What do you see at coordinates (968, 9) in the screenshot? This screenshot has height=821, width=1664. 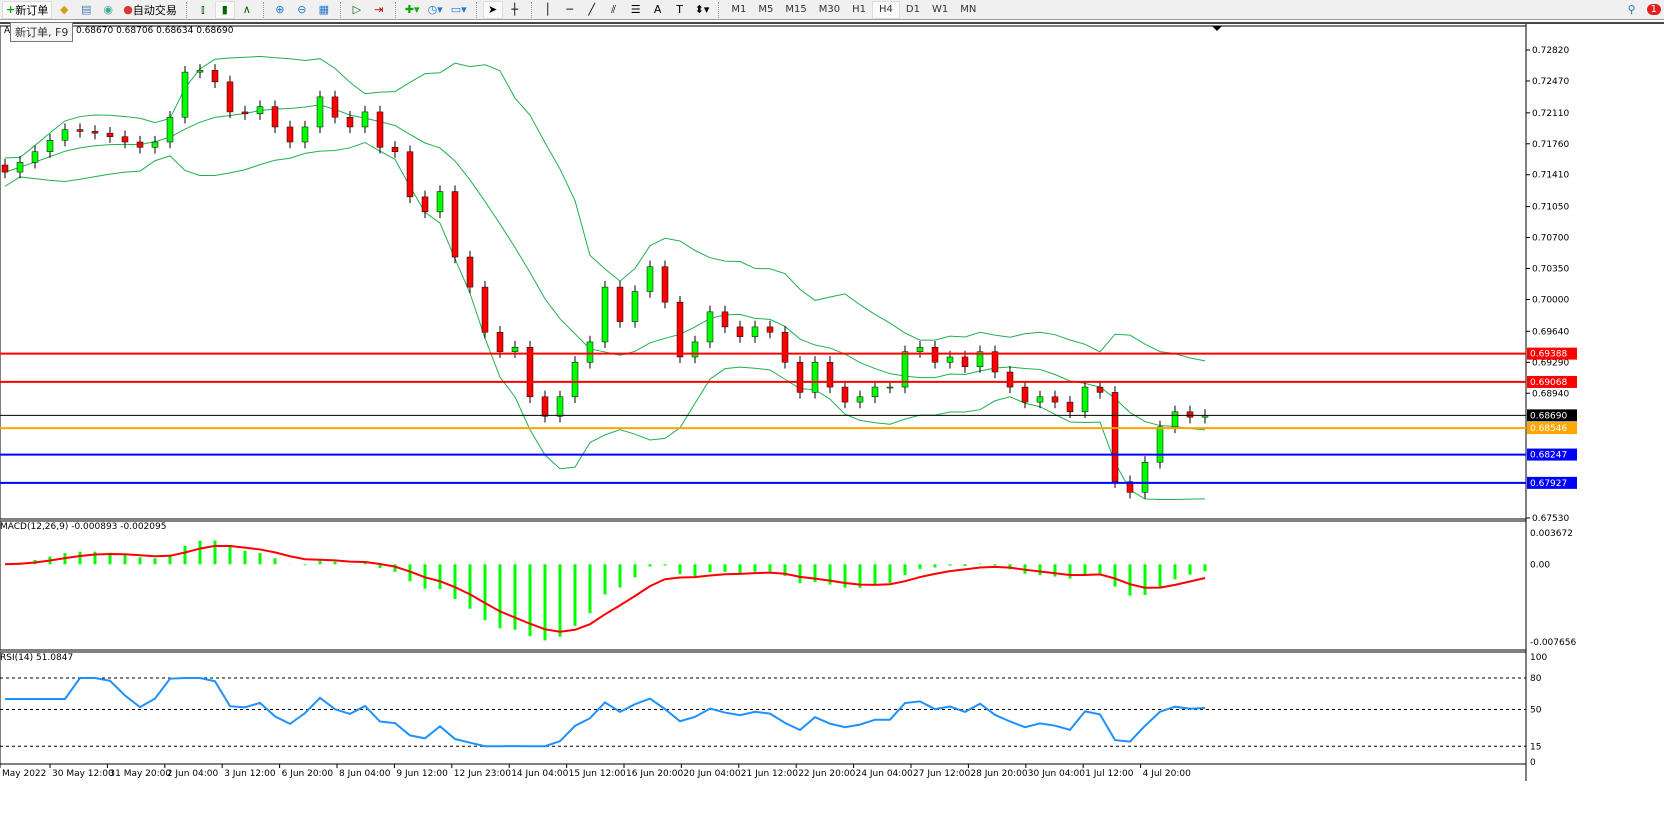 I see `timeframe-mn: MN` at bounding box center [968, 9].